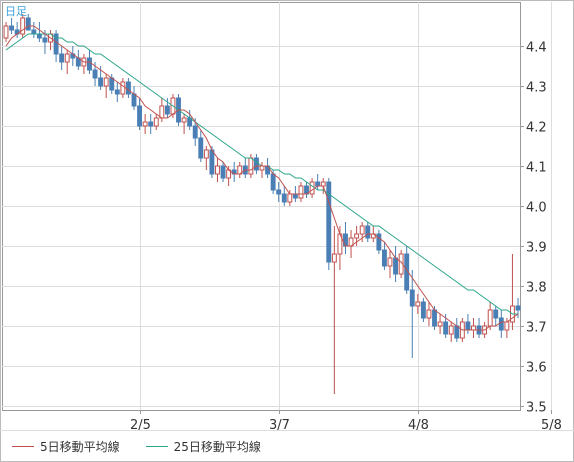  I want to click on y-tick-label: 3.7, so click(536, 328).